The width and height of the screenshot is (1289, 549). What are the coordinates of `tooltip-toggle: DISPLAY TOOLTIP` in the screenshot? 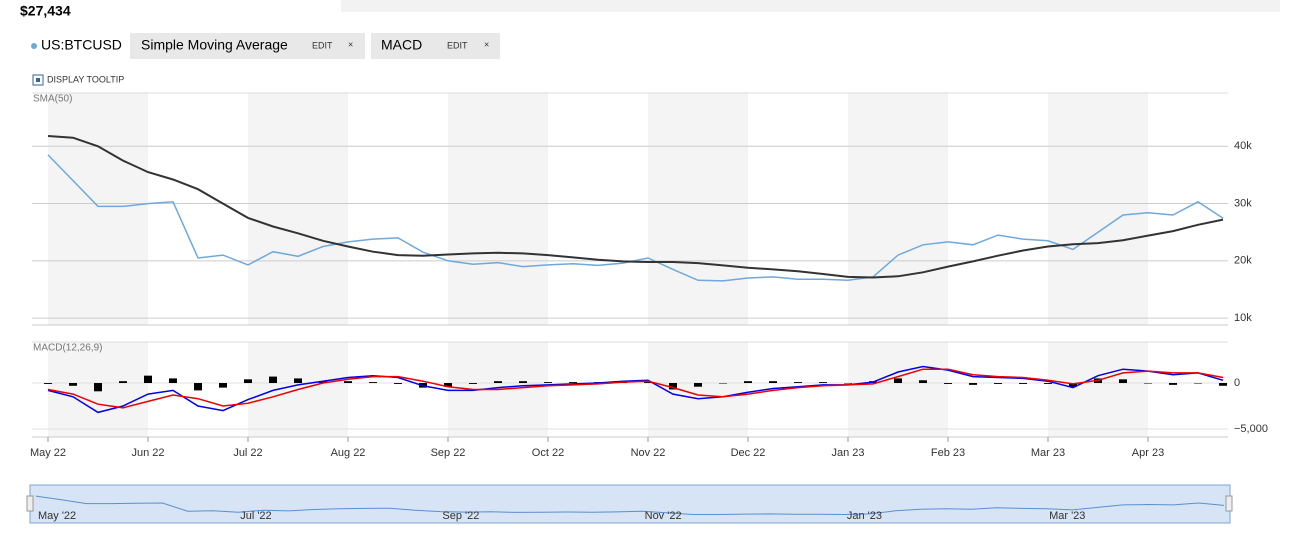 It's located at (85, 79).